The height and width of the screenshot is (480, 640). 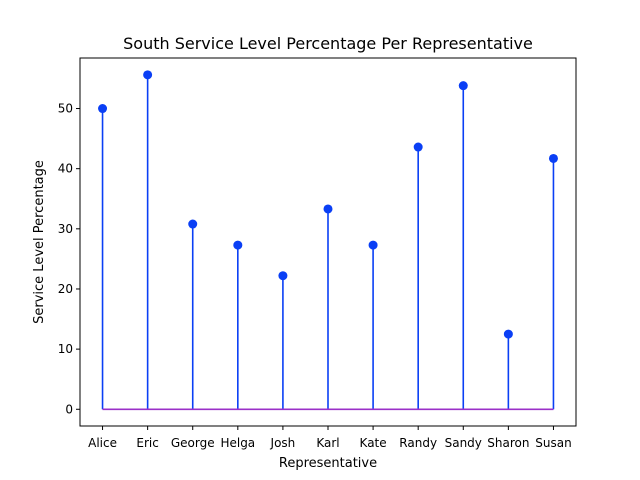 What do you see at coordinates (65, 349) in the screenshot?
I see `y-tick-label: 10` at bounding box center [65, 349].